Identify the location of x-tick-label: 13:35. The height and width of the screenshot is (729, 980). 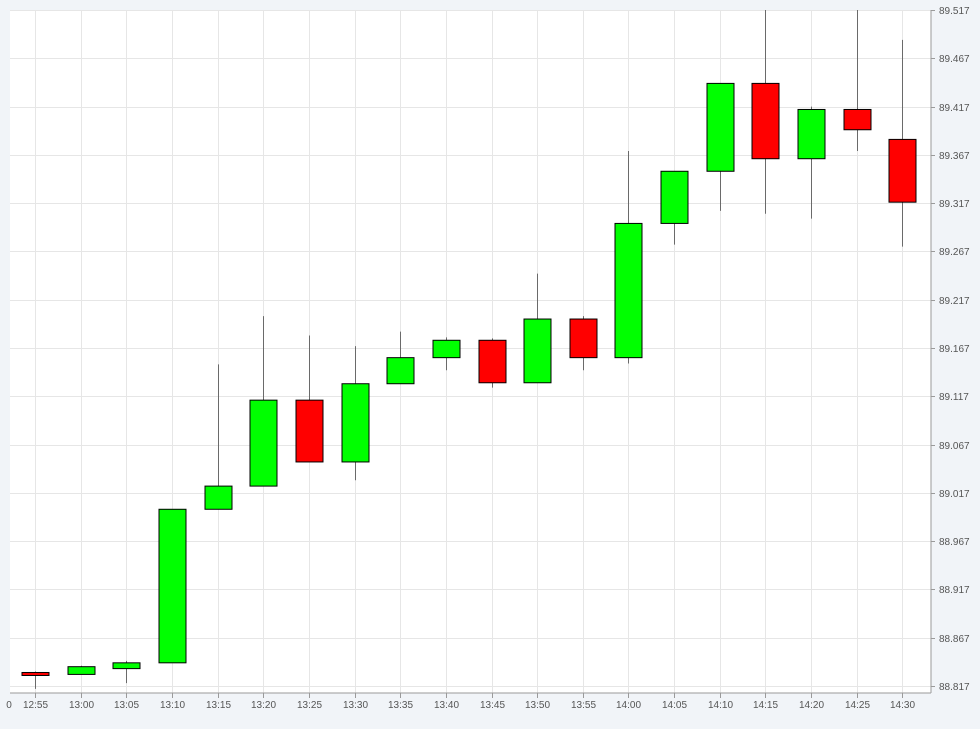
(400, 705).